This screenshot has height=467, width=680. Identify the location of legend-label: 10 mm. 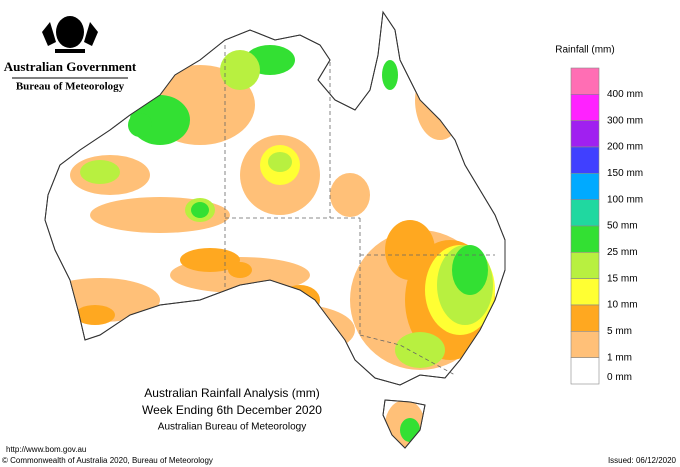
(622, 305).